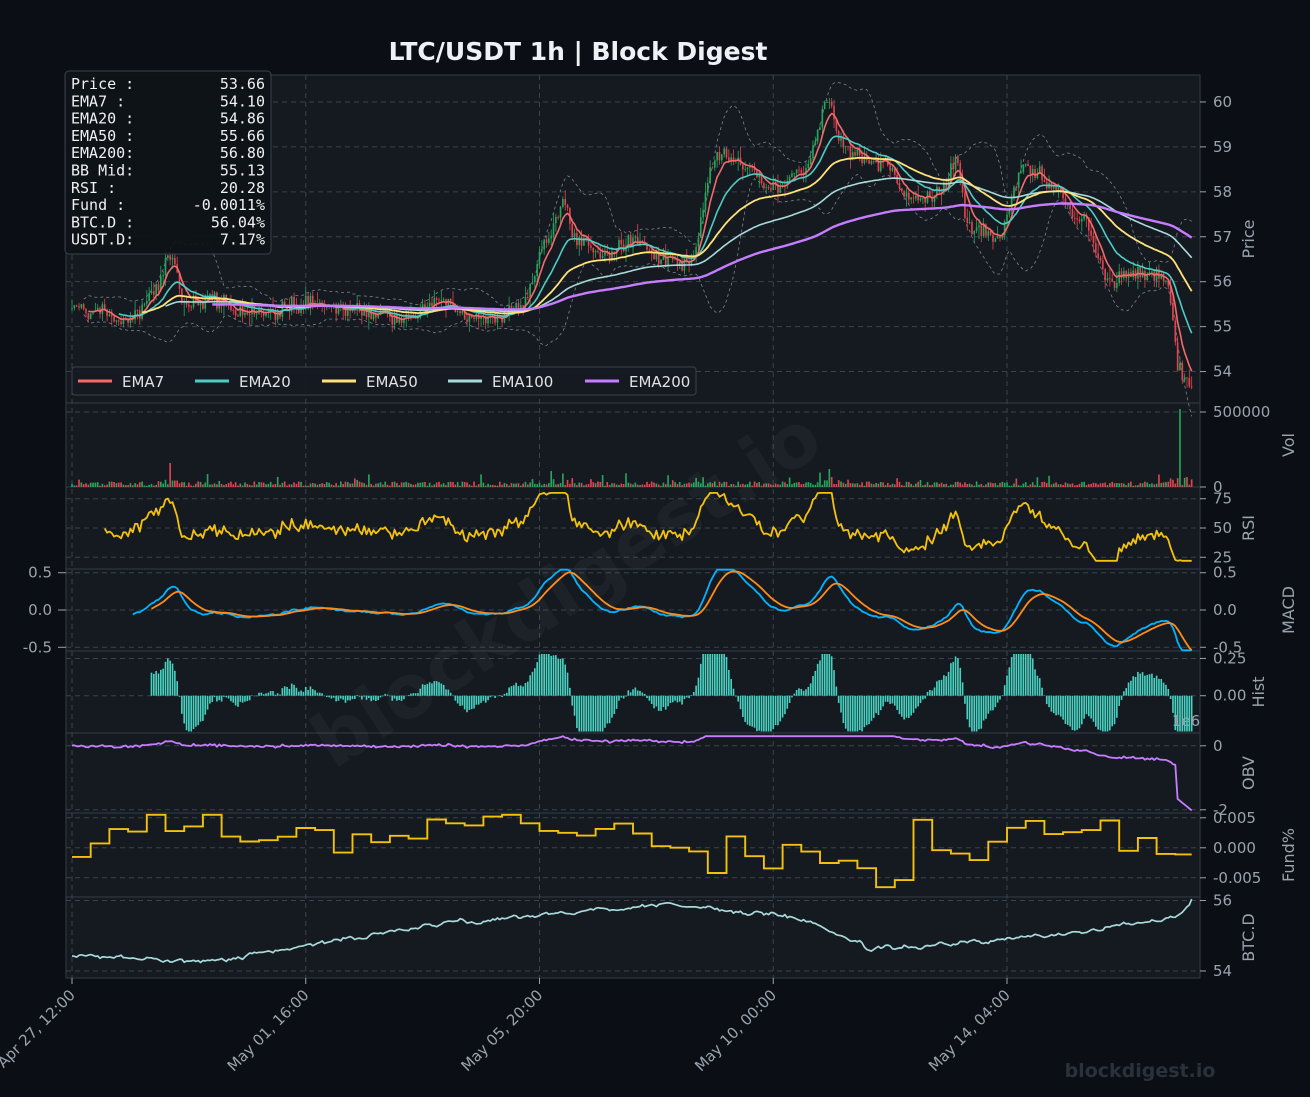 Image resolution: width=1310 pixels, height=1097 pixels. Describe the element at coordinates (702, 256) in the screenshot. I see `ema200-line` at that location.